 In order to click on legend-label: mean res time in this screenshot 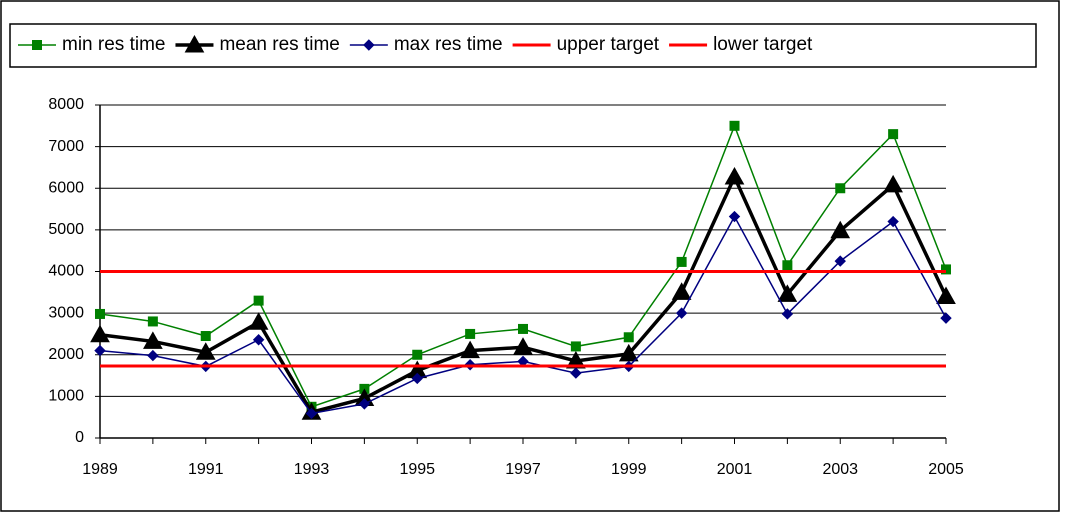, I will do `click(279, 44)`.